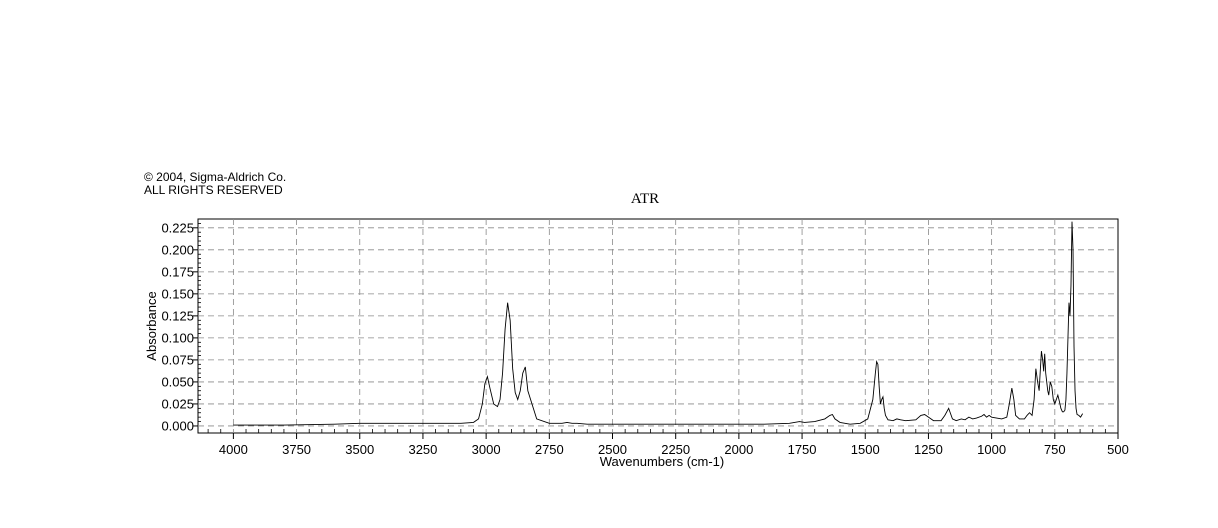  I want to click on copyright-line-1: © 2004, Sigma-Aldrich Co., so click(215, 177).